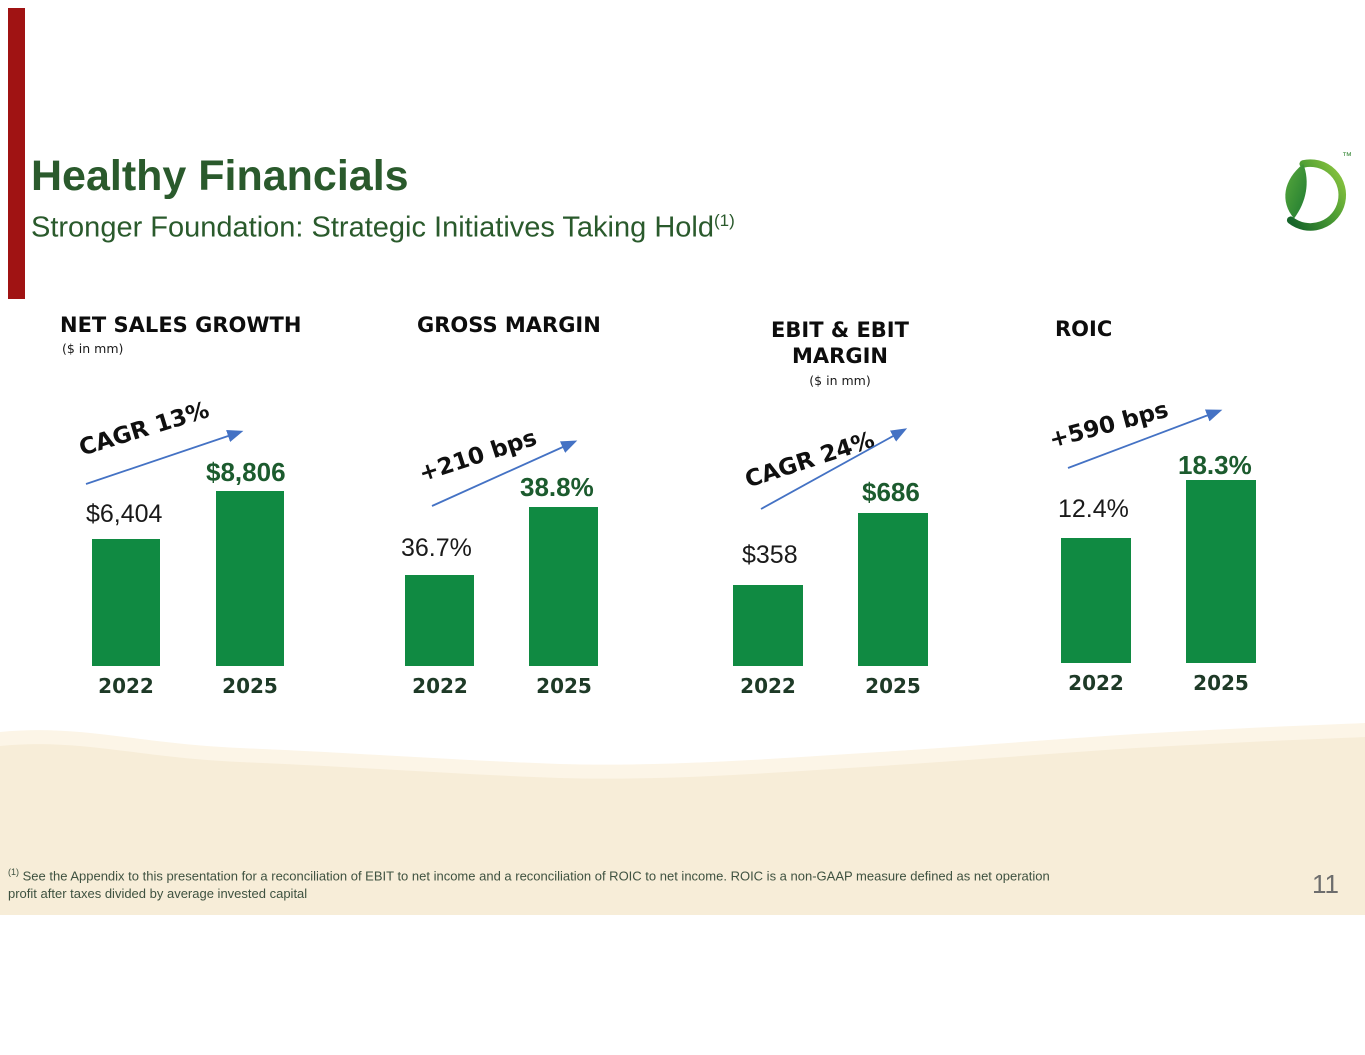 The image size is (1365, 1055). What do you see at coordinates (13, 872) in the screenshot?
I see `footnote-superscript: (1)` at bounding box center [13, 872].